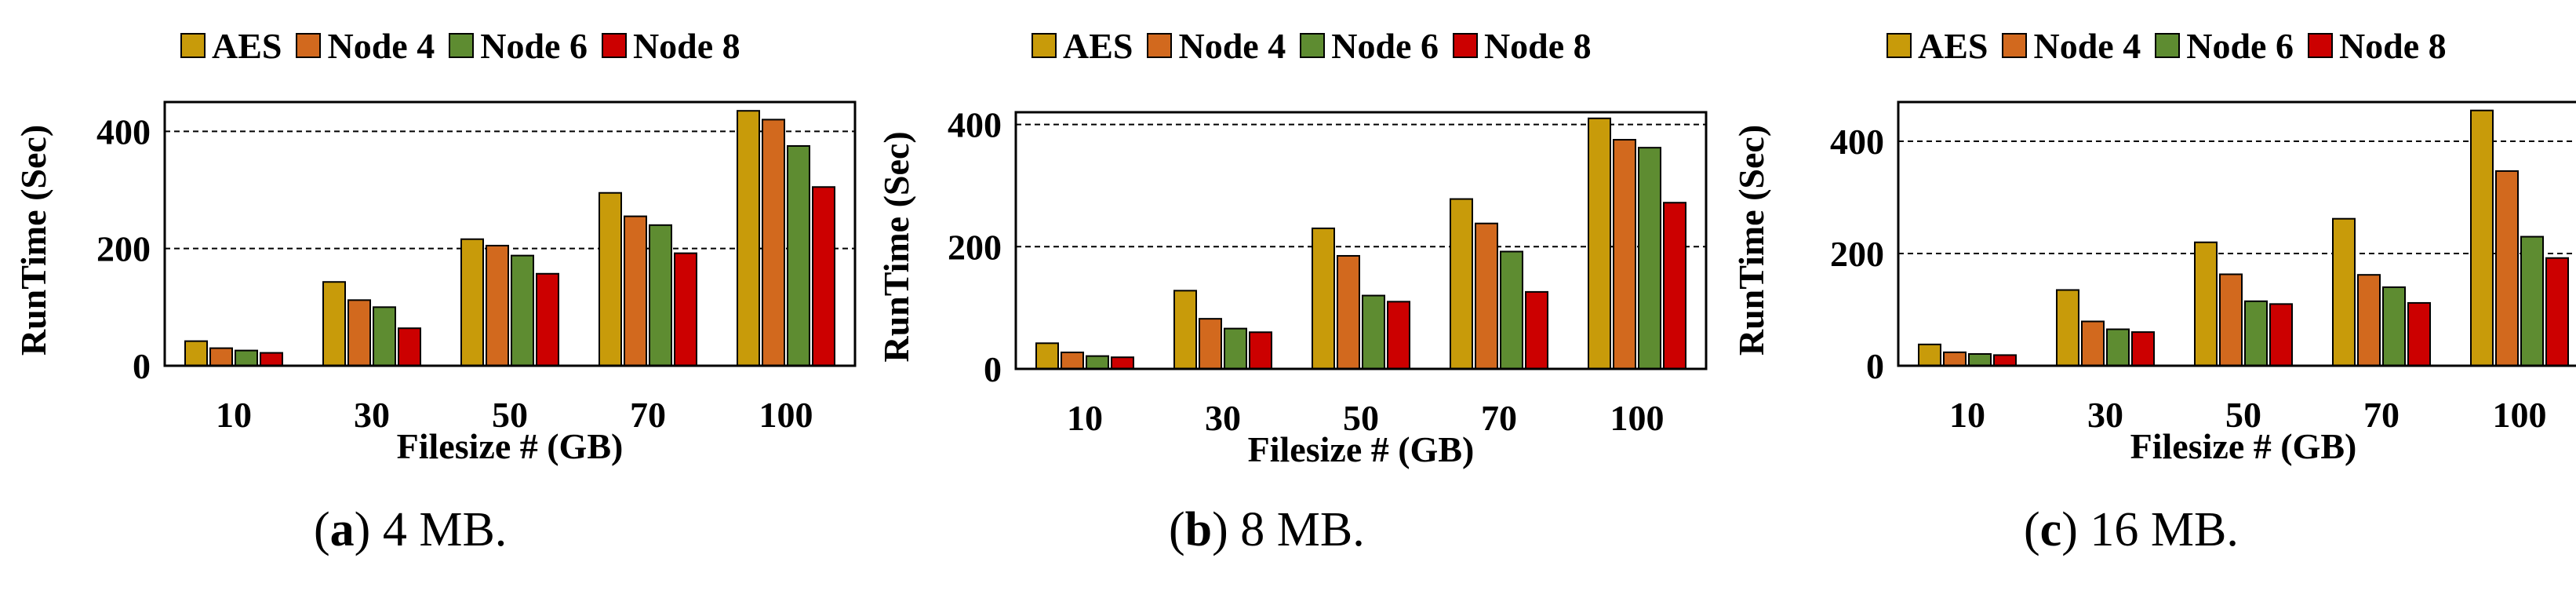 This screenshot has width=2576, height=591. Describe the element at coordinates (1198, 529) in the screenshot. I see `caption-letter: (b)` at that location.